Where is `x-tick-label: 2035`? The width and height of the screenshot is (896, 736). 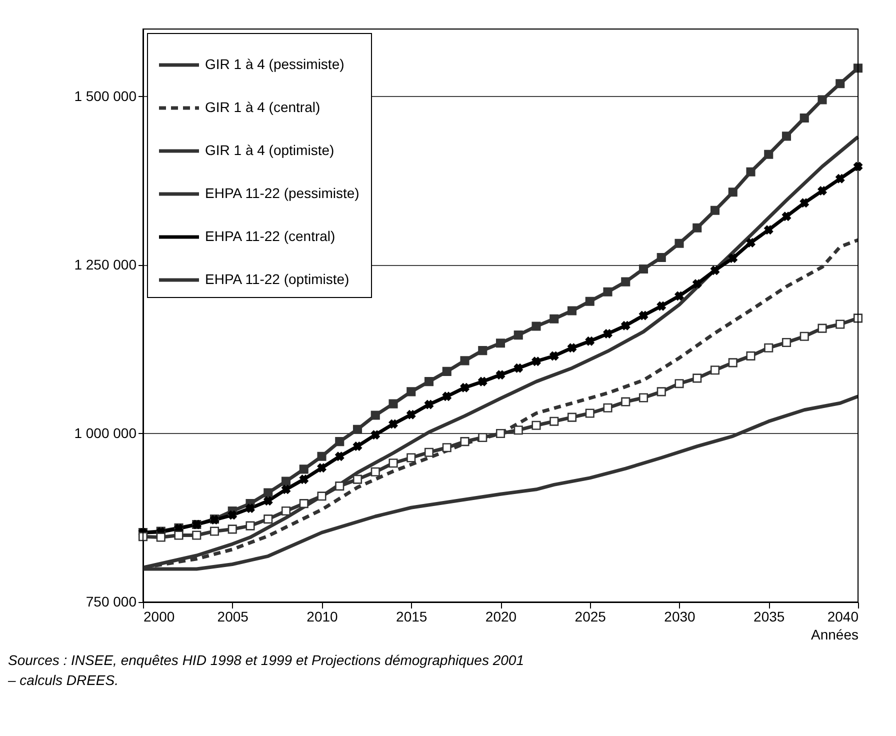 x-tick-label: 2035 is located at coordinates (769, 616).